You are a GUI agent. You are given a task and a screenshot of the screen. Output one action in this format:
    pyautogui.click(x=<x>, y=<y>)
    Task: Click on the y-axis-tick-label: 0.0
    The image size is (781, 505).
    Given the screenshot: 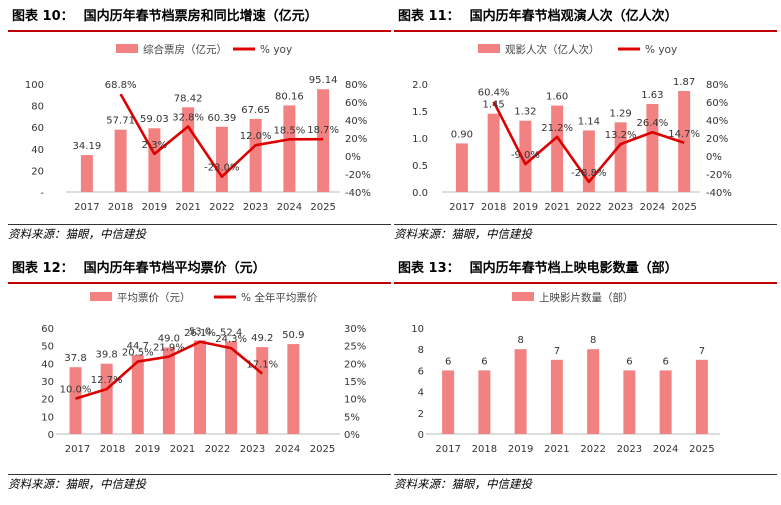 What is the action you would take?
    pyautogui.click(x=420, y=193)
    